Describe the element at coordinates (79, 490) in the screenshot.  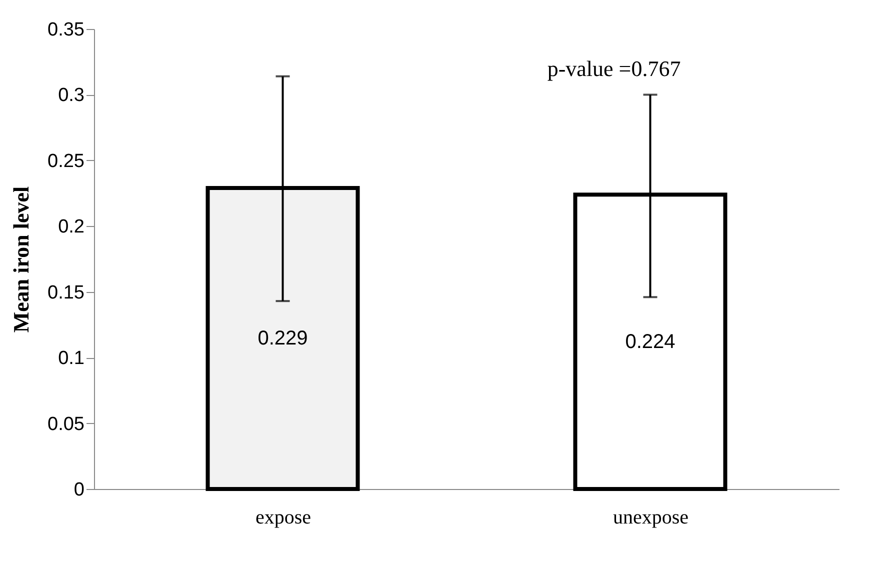
I see `y-tick-label: 0` at that location.